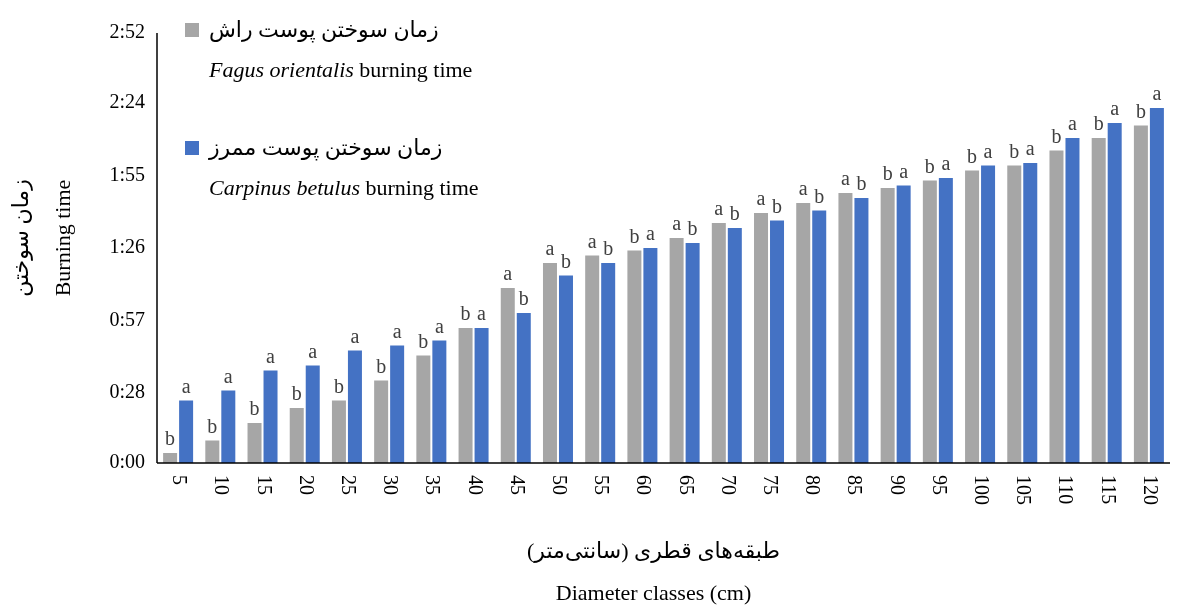  I want to click on x-tick-label: 70, so click(729, 485).